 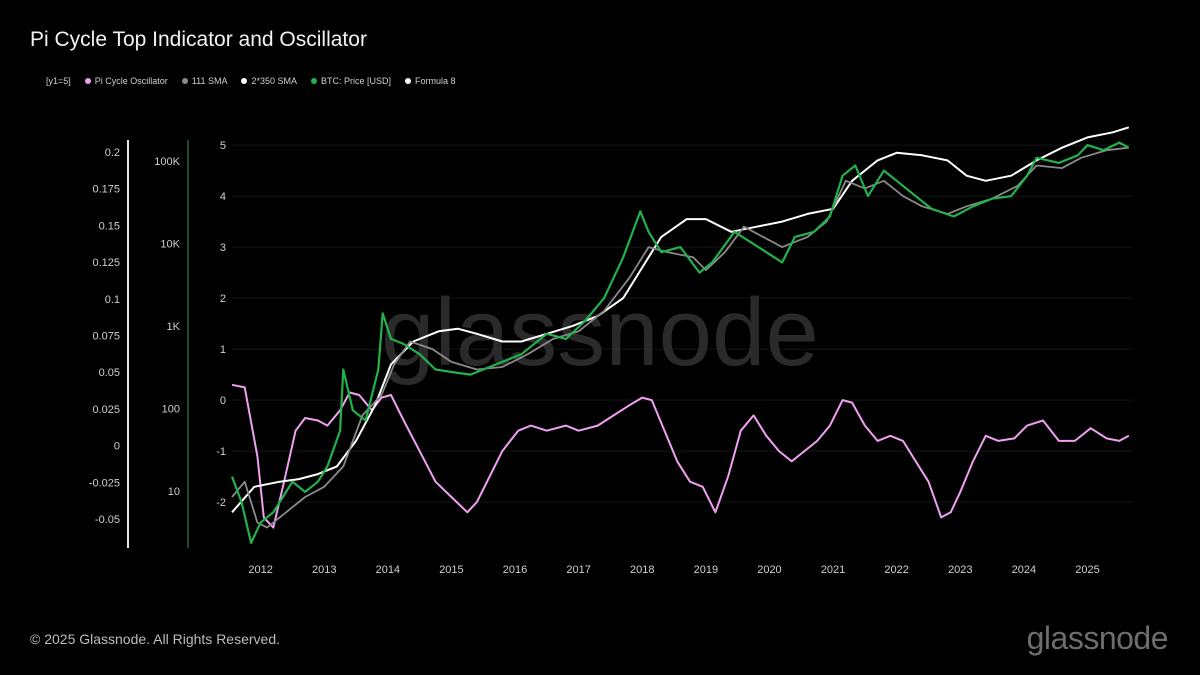 What do you see at coordinates (274, 81) in the screenshot?
I see `legend-label: 2*350 SMA` at bounding box center [274, 81].